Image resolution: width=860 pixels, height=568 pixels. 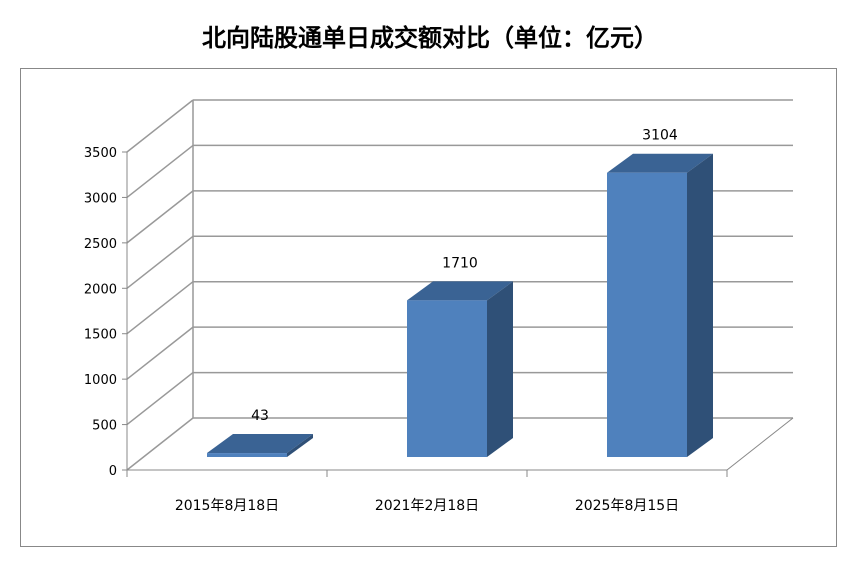 What do you see at coordinates (100, 335) in the screenshot?
I see `y-tick-label: 1500` at bounding box center [100, 335].